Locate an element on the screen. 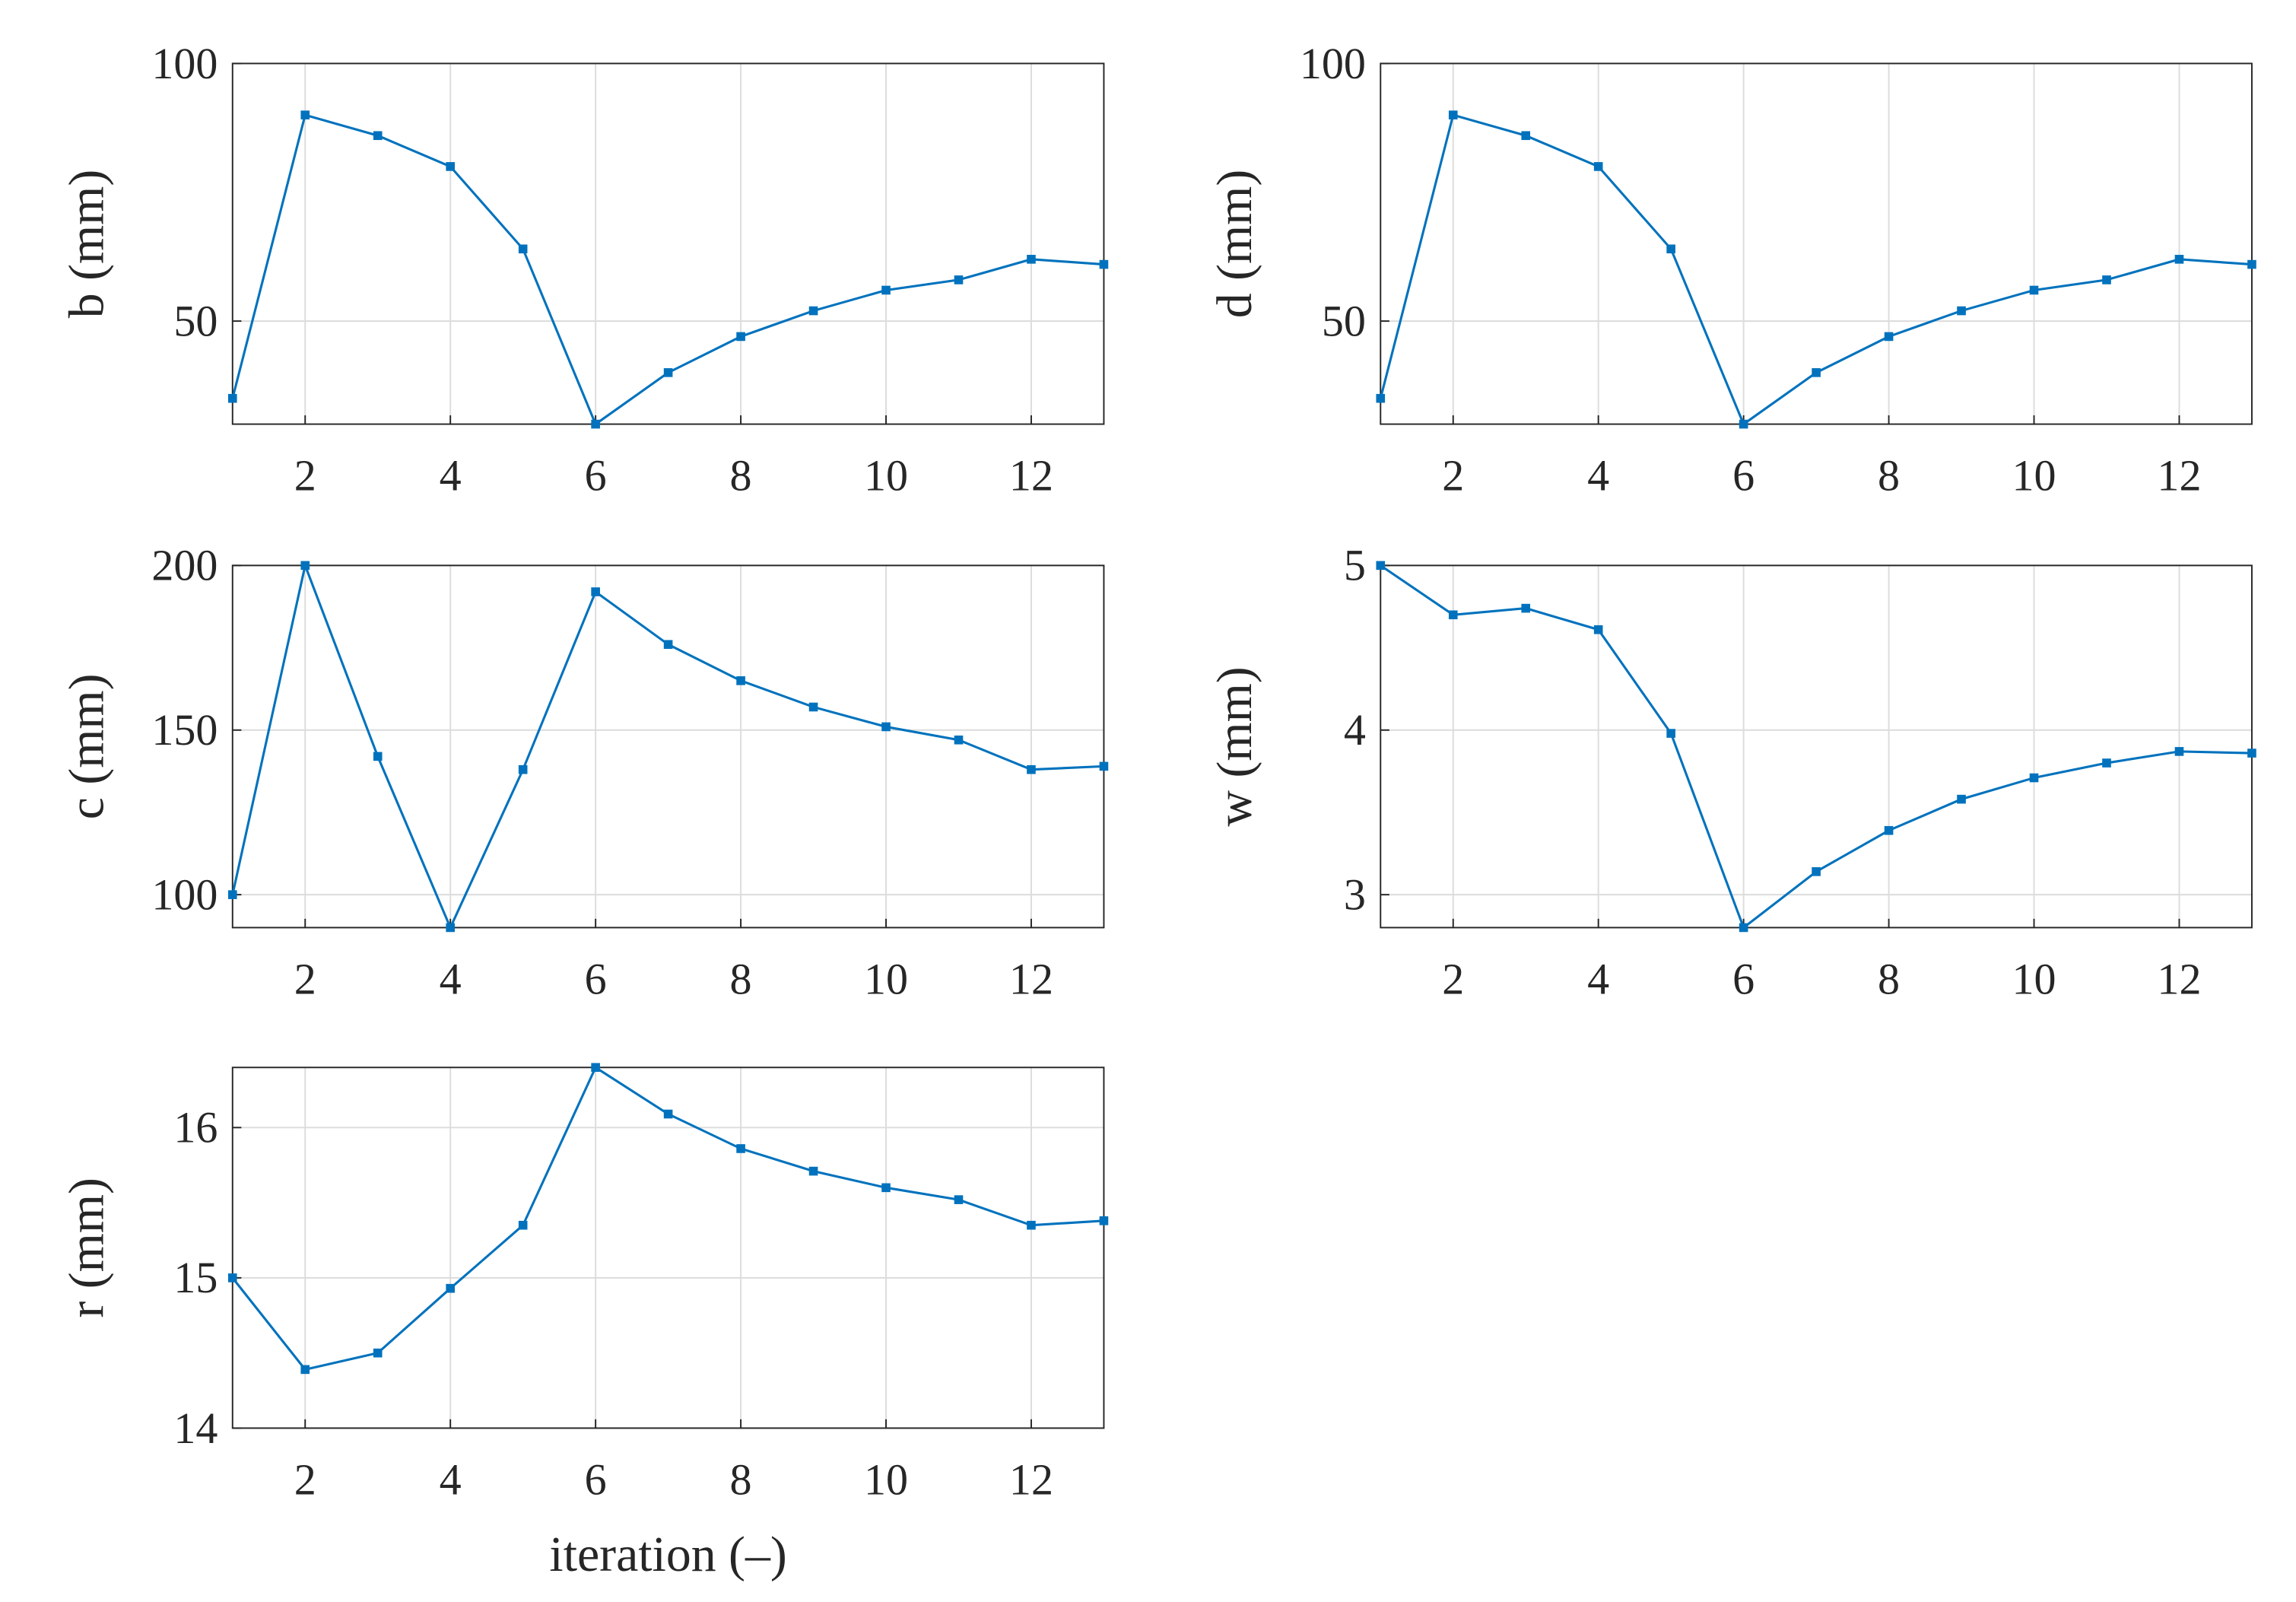  x-axis-label: iteration (–) is located at coordinates (668, 1554).